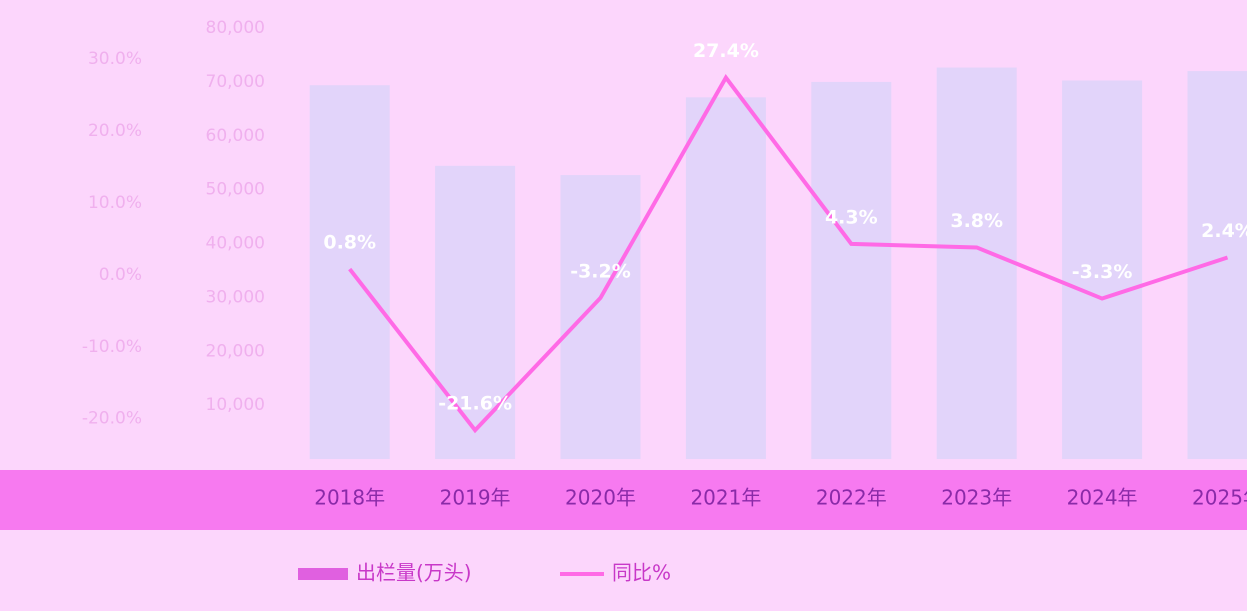  I want to click on data-label: 0.8%, so click(349, 243).